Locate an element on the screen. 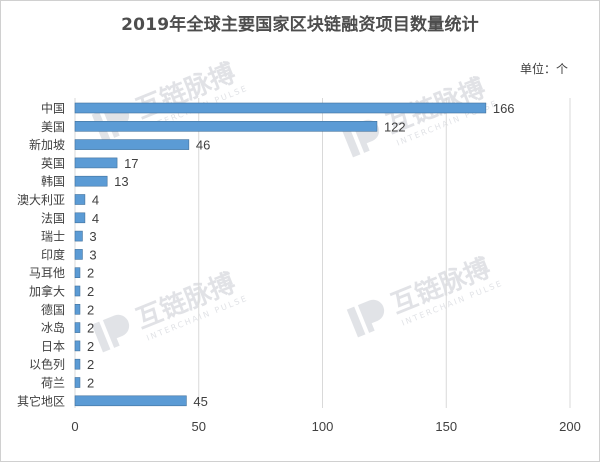 Image resolution: width=600 pixels, height=462 pixels. category-label: 韩国 is located at coordinates (53, 181).